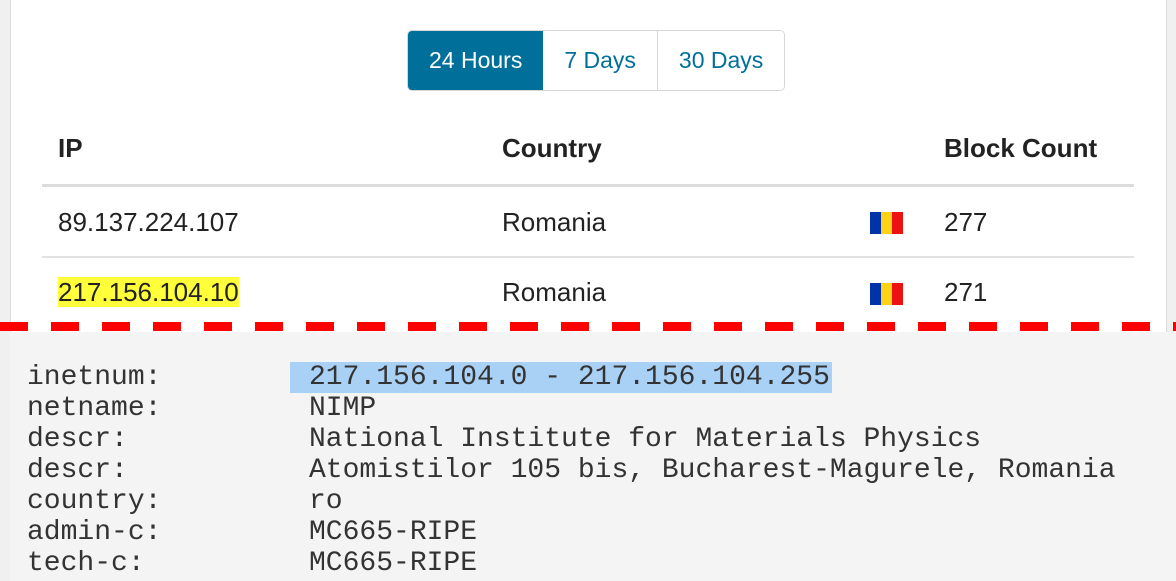  I want to click on tab-7-days: 7 Days, so click(600, 60).